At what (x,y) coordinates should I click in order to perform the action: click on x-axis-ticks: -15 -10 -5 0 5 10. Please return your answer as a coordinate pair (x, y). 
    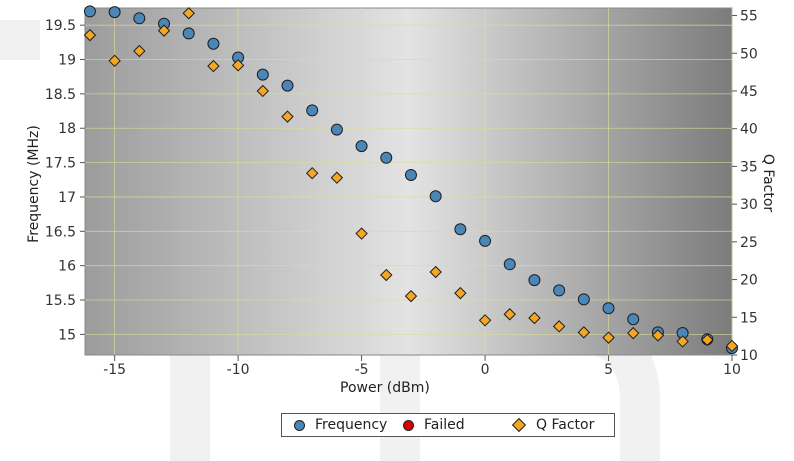
    Looking at the image, I should click on (422, 366).